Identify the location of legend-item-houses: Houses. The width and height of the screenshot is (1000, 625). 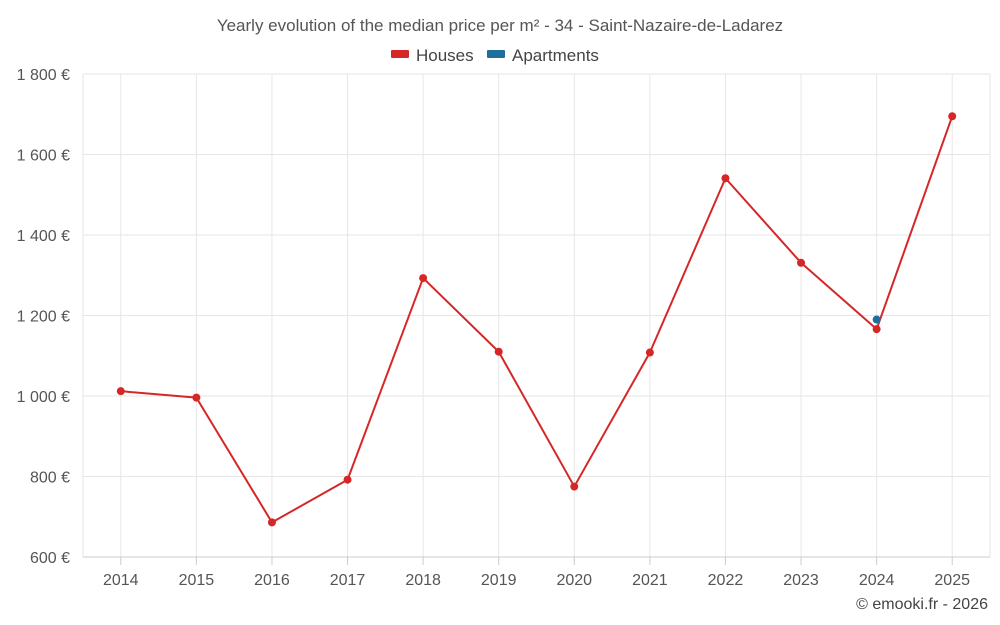
(432, 55).